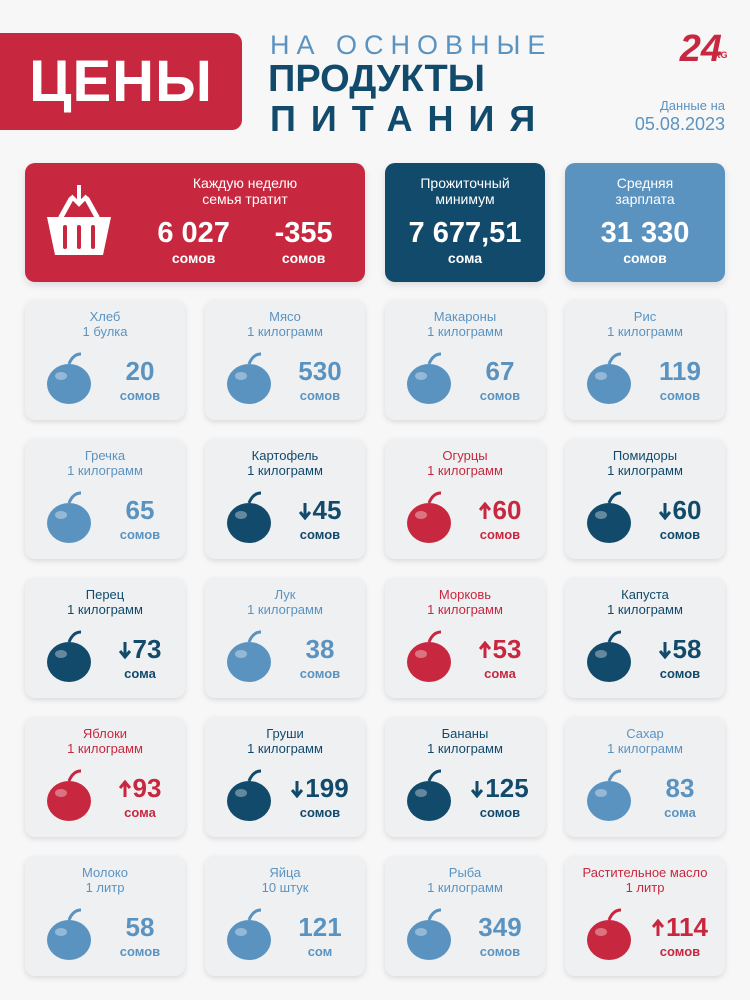 The width and height of the screenshot is (750, 1000). I want to click on product-unit: 10 штук, so click(285, 887).